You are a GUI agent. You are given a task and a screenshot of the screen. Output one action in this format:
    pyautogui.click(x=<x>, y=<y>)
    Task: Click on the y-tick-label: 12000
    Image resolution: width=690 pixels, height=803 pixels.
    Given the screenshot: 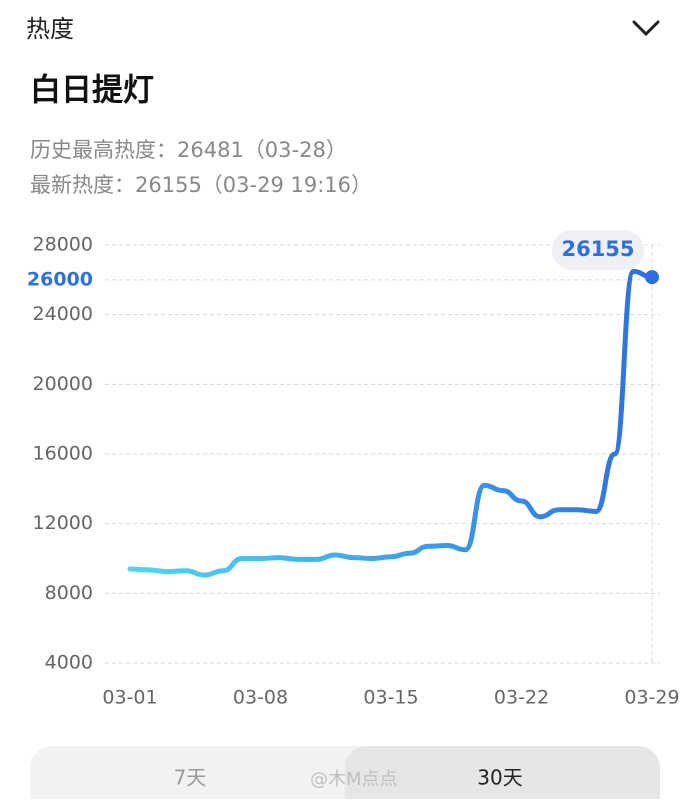 What is the action you would take?
    pyautogui.click(x=63, y=523)
    